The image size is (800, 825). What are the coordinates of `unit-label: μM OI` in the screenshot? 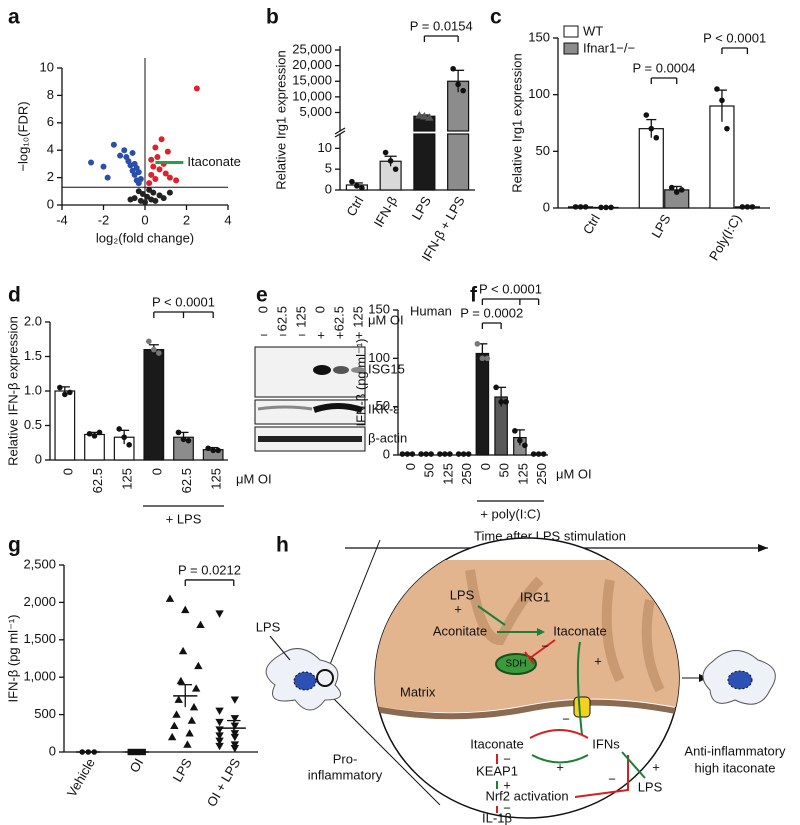 It's located at (574, 473).